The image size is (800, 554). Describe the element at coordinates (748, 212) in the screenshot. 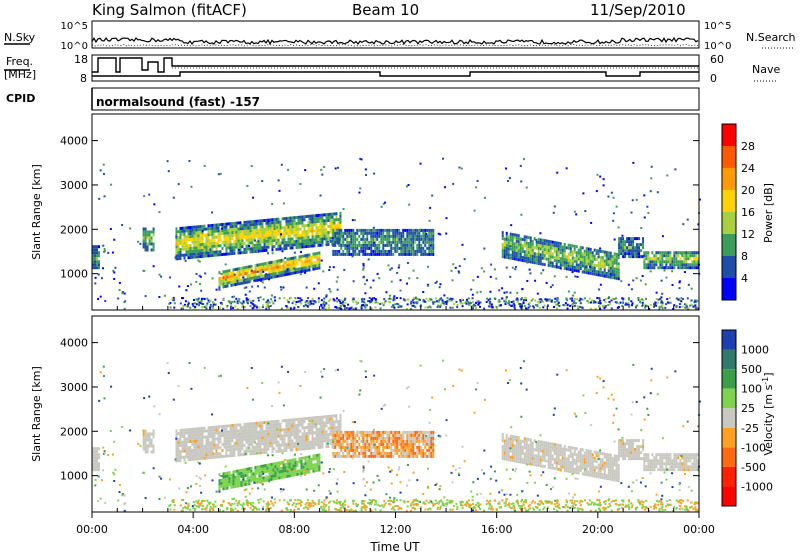

I see `colorbar-tick-label: 16` at that location.